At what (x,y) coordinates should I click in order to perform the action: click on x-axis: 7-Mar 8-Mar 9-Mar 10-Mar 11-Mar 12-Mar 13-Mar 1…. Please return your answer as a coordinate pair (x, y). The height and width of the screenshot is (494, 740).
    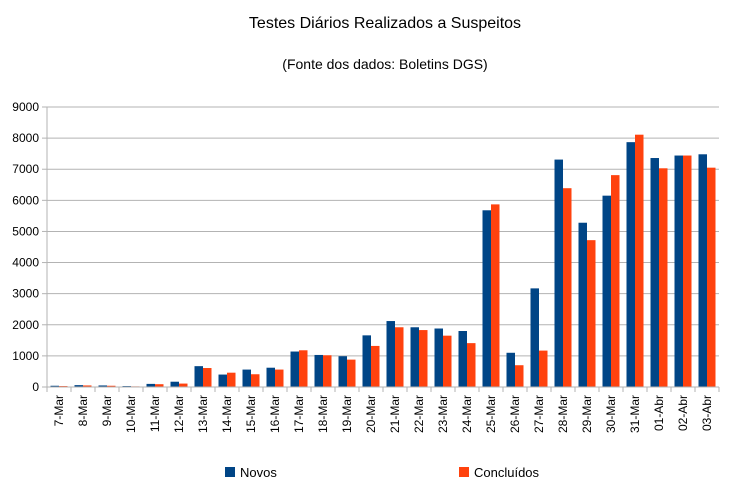
    Looking at the image, I should click on (383, 410).